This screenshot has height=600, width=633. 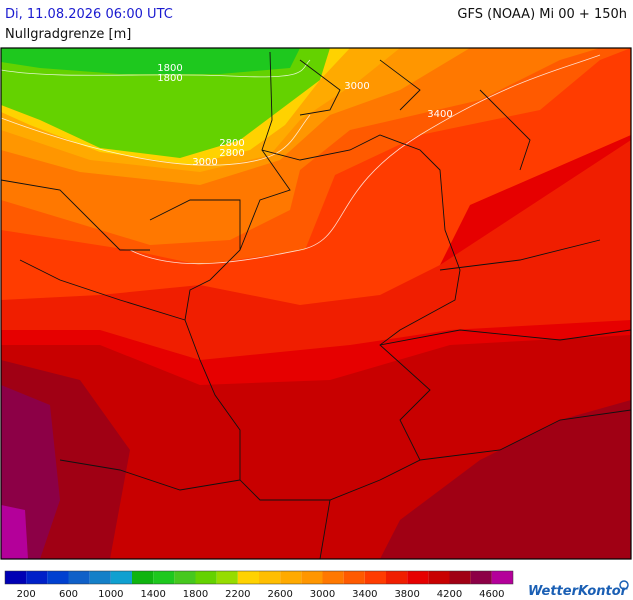 What do you see at coordinates (279, 594) in the screenshot?
I see `scale-label: 2600` at bounding box center [279, 594].